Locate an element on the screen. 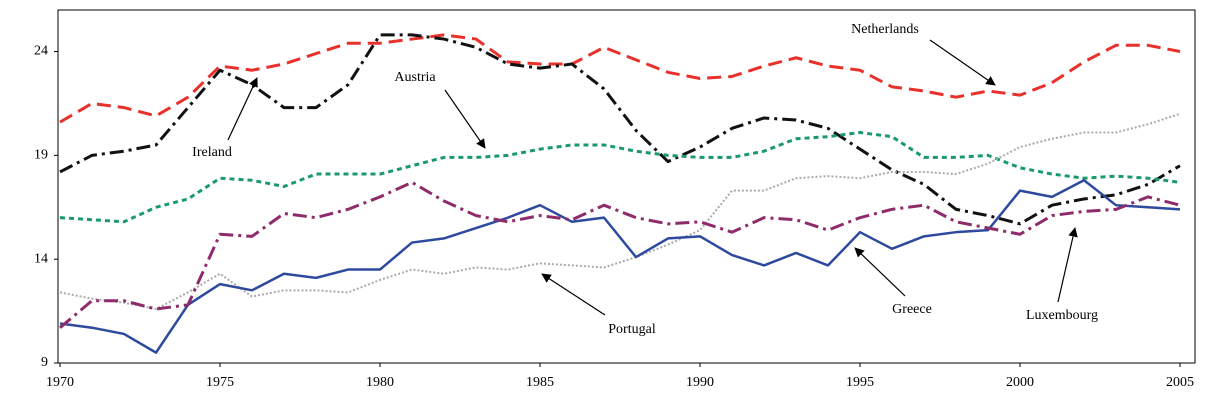 The image size is (1206, 405). series-label: Ireland is located at coordinates (212, 152).